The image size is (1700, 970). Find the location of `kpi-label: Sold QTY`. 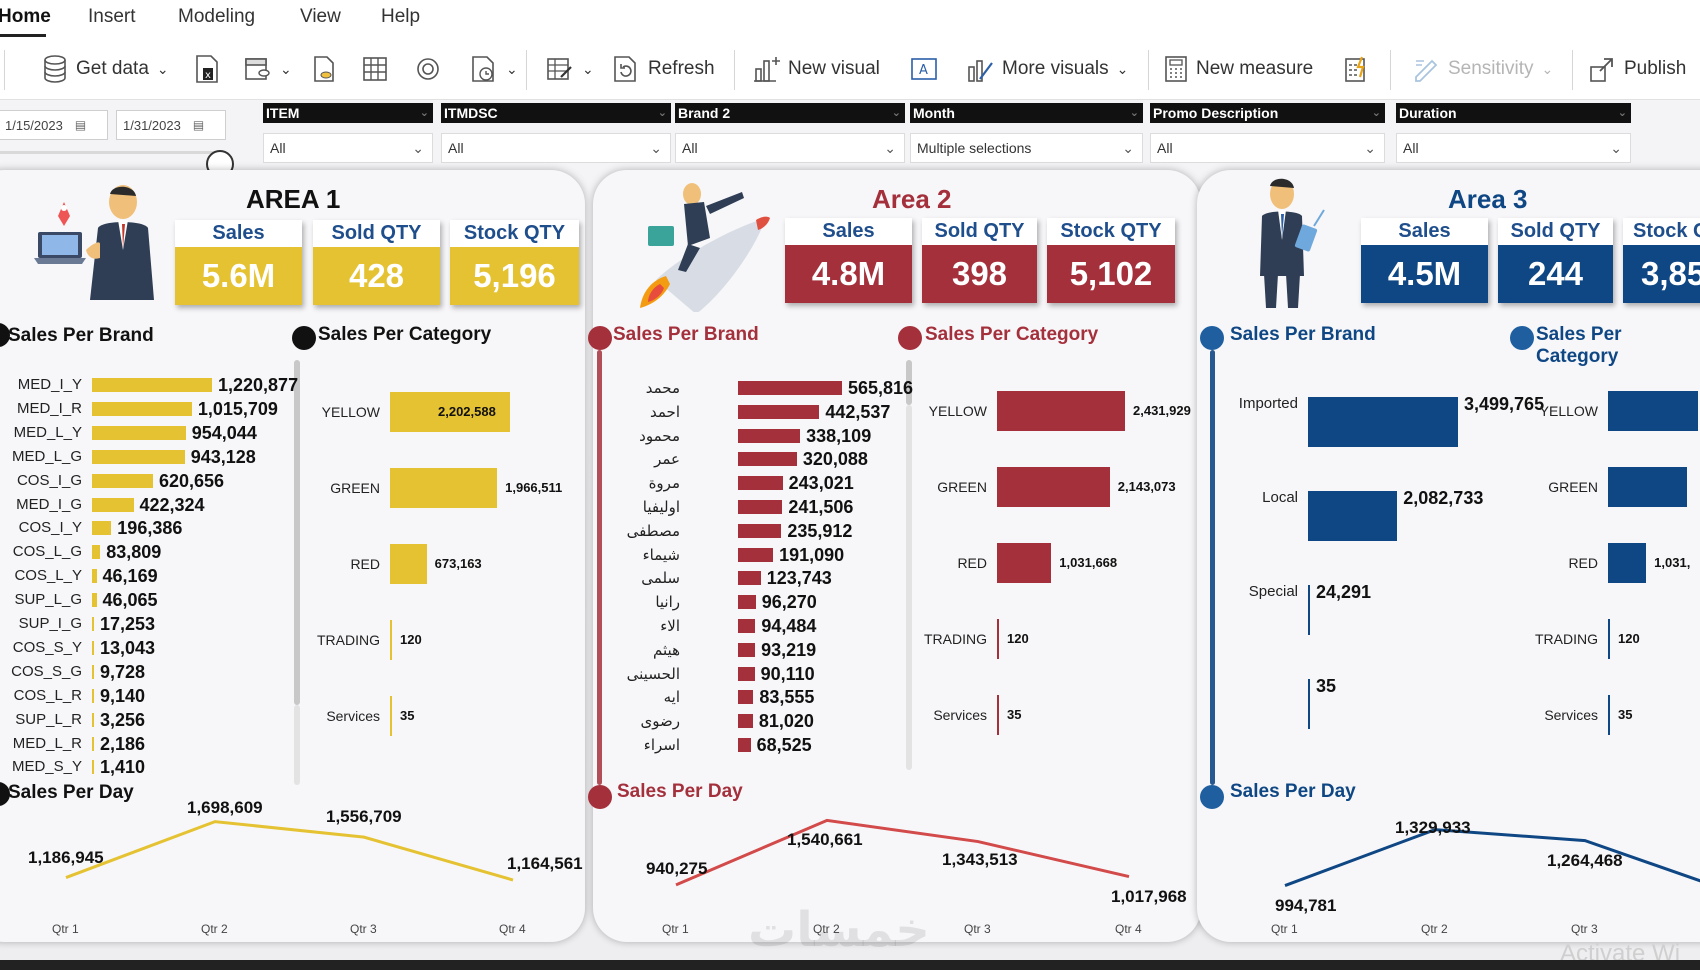

kpi-label: Sold QTY is located at coordinates (1555, 231).